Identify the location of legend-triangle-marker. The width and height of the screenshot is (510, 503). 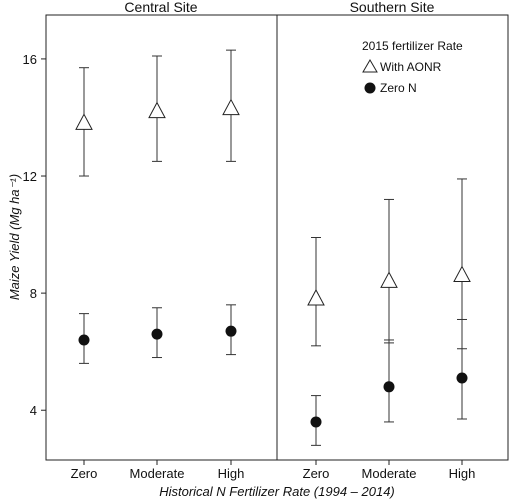
(370, 66).